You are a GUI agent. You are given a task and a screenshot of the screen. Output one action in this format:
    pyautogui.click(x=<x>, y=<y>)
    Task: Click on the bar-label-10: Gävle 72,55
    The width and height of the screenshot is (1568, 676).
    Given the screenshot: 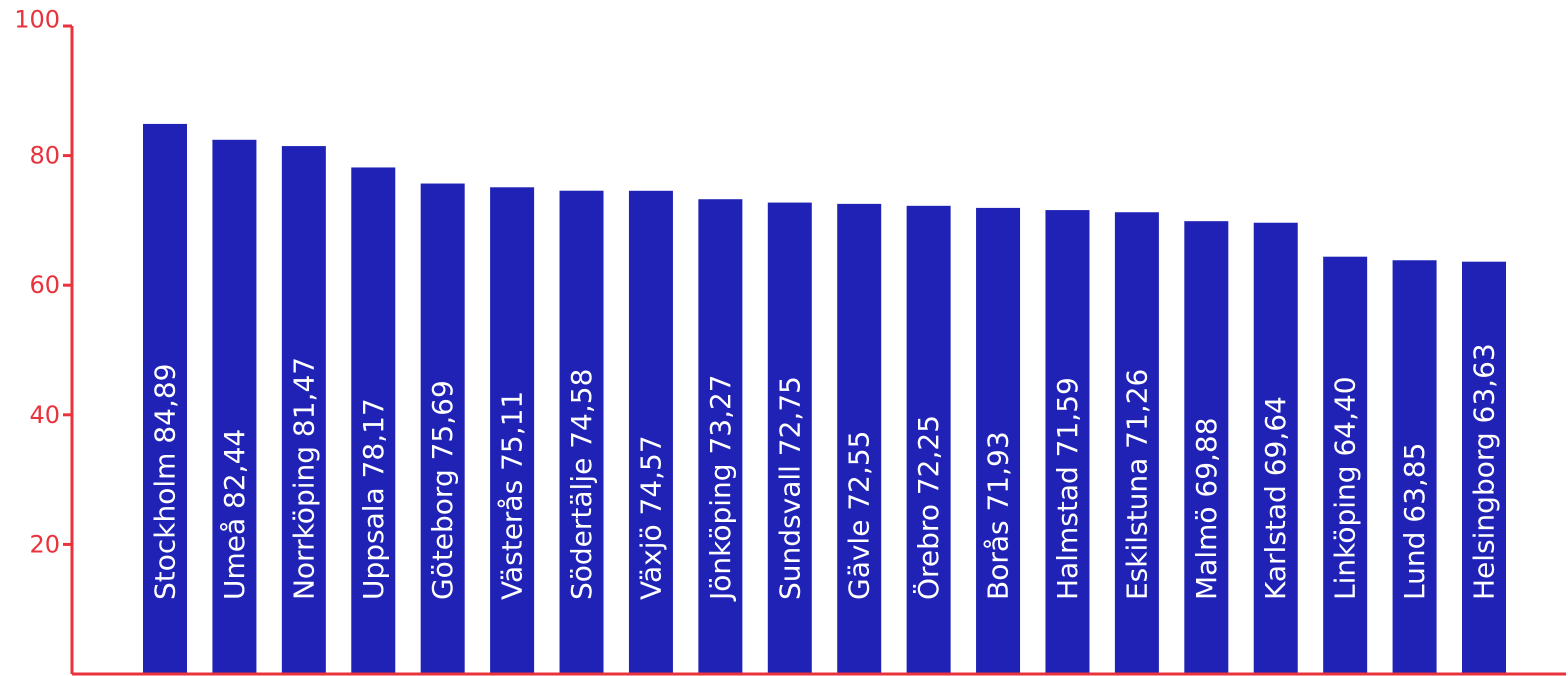 What is the action you would take?
    pyautogui.click(x=859, y=515)
    